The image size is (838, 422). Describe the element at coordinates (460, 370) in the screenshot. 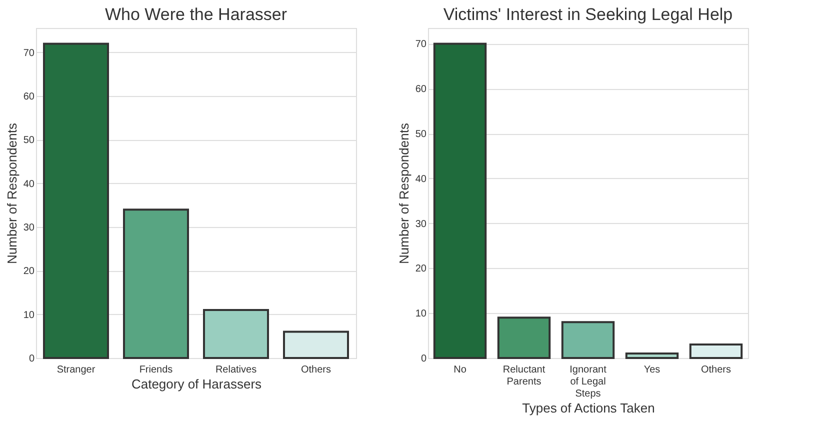

I see `x-tick-label: No` at that location.